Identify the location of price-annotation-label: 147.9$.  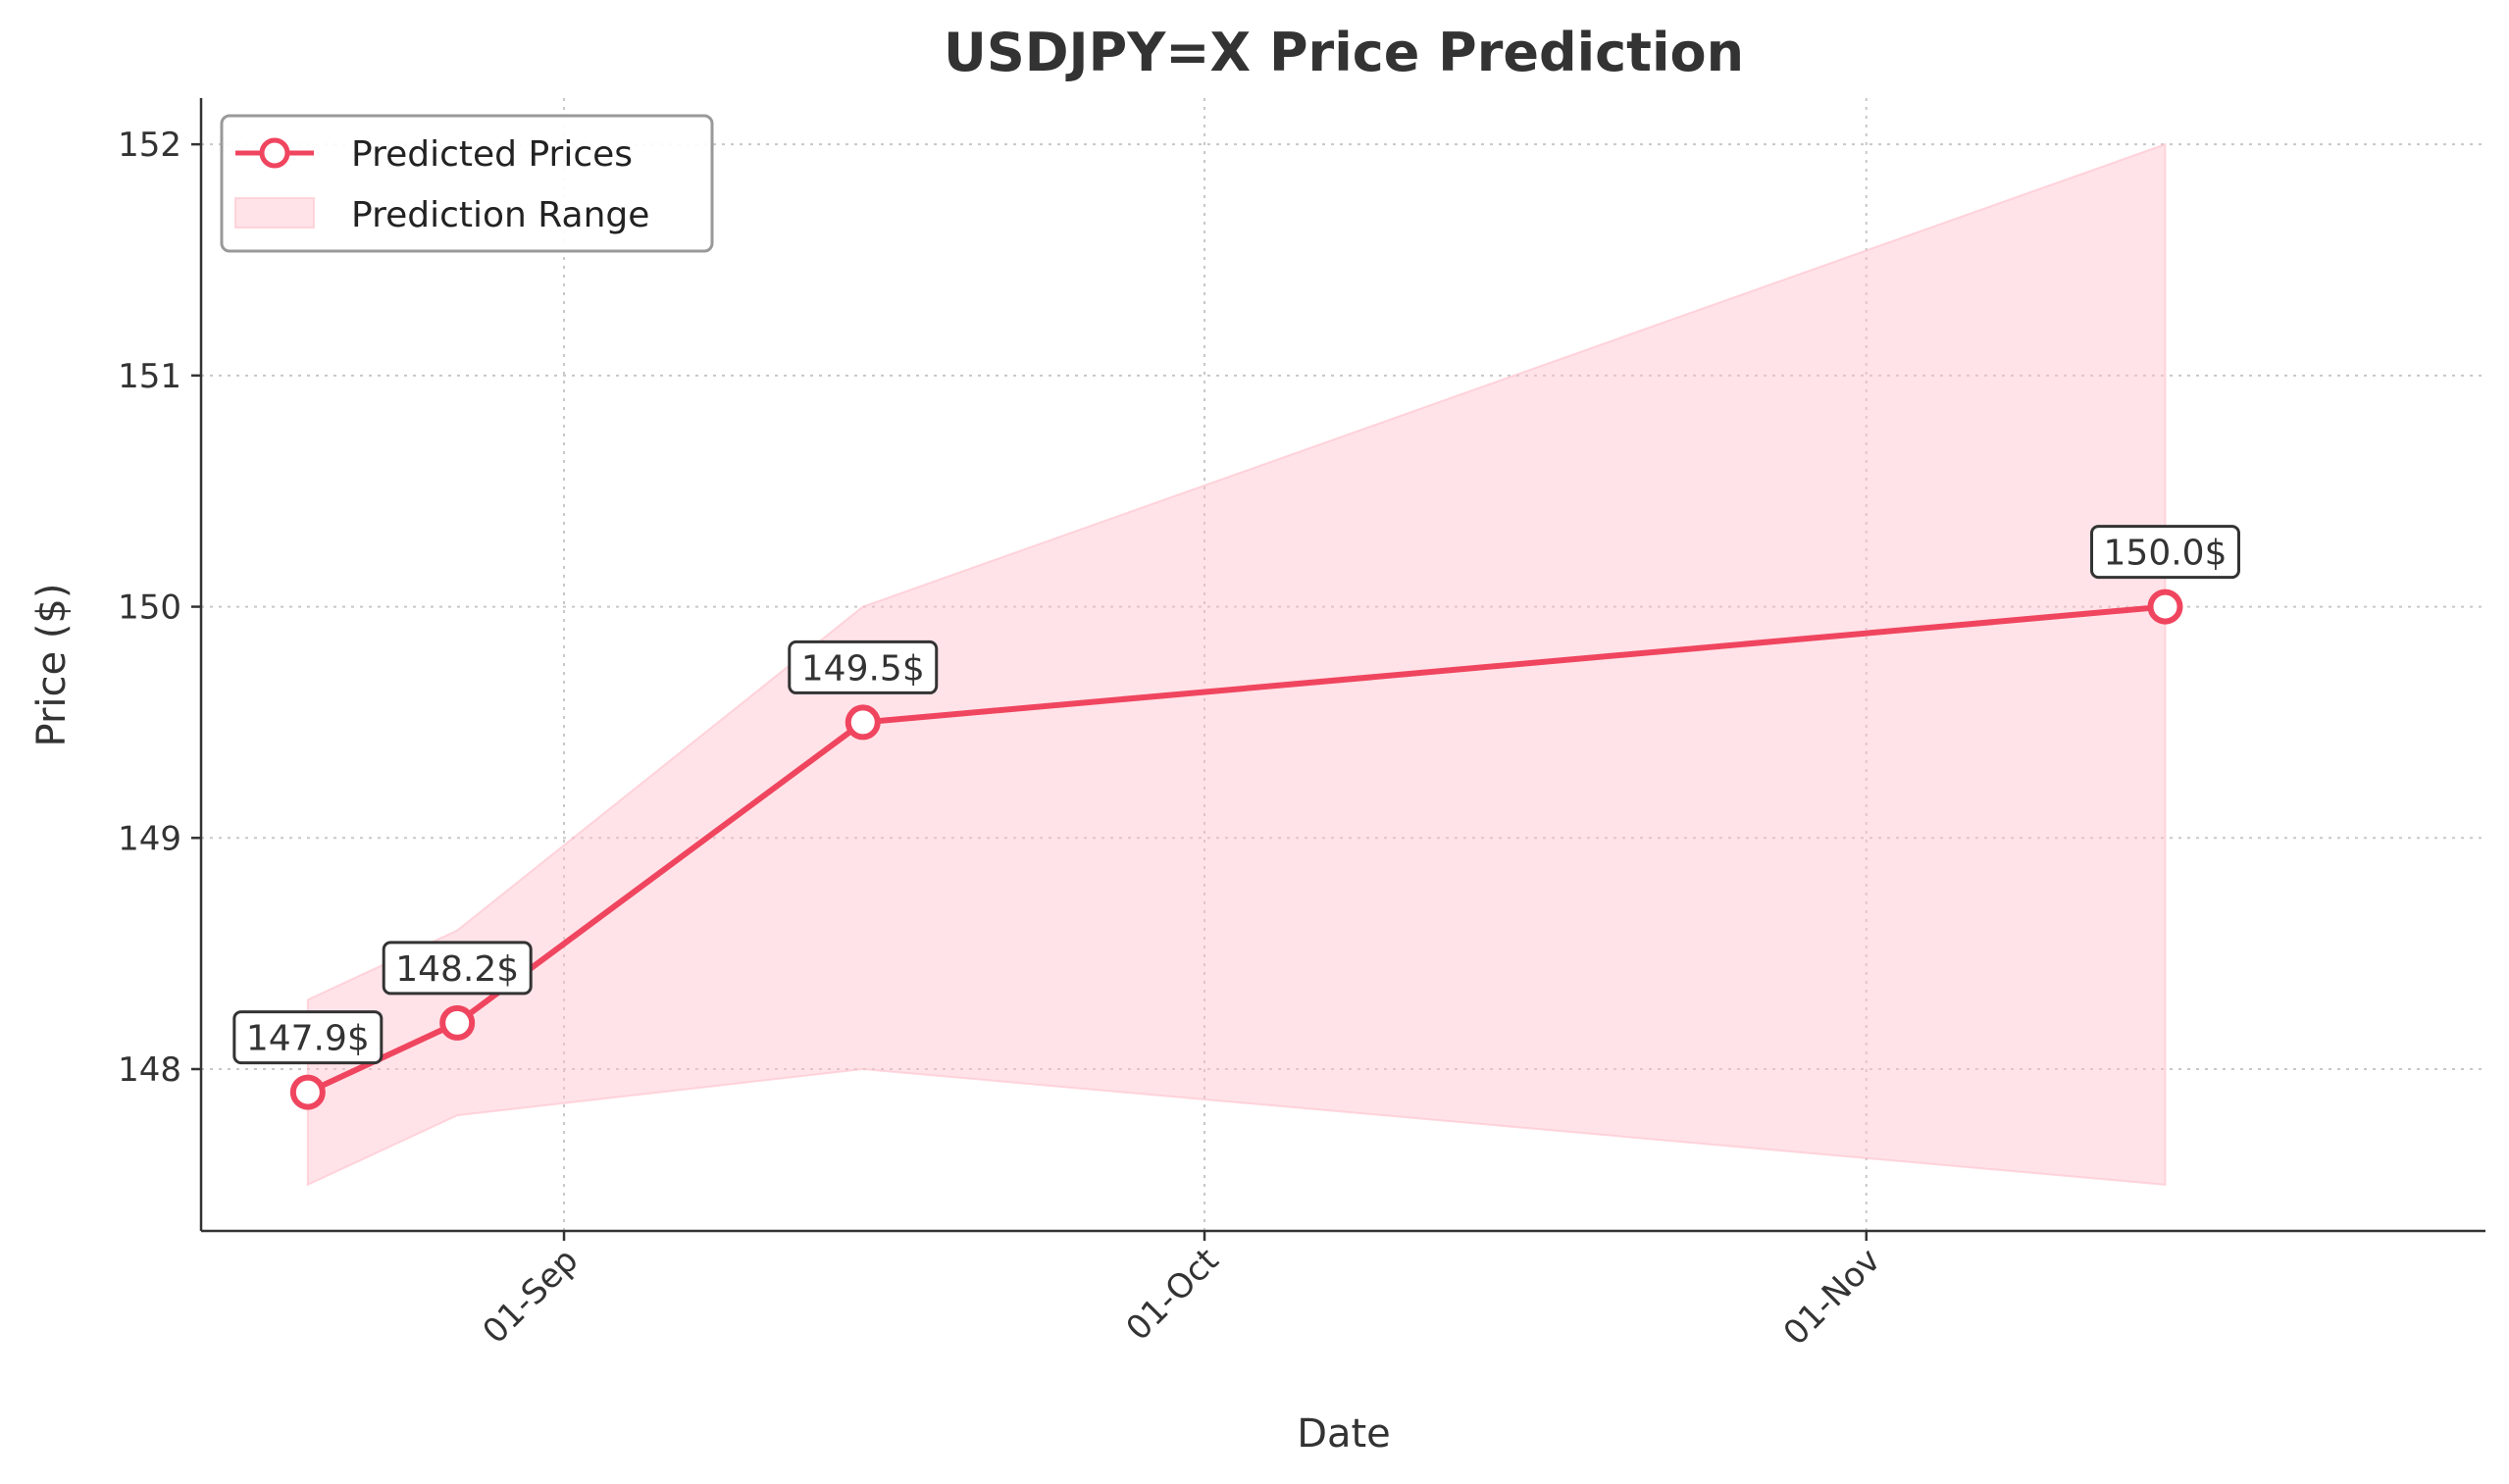
(308, 1039).